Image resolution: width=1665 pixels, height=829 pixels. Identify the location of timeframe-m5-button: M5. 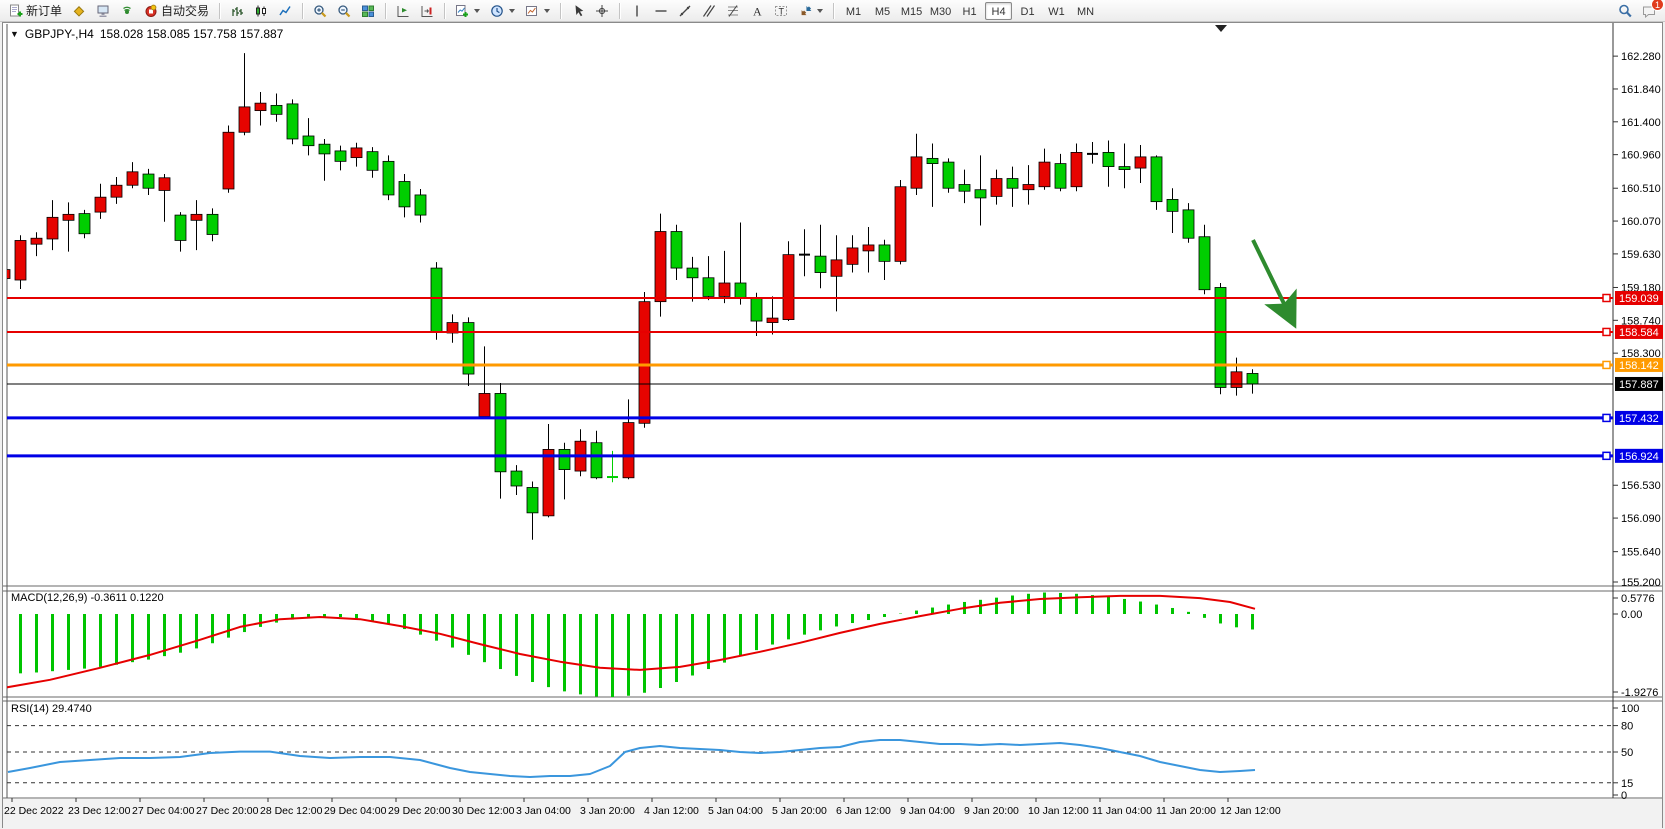
(882, 11).